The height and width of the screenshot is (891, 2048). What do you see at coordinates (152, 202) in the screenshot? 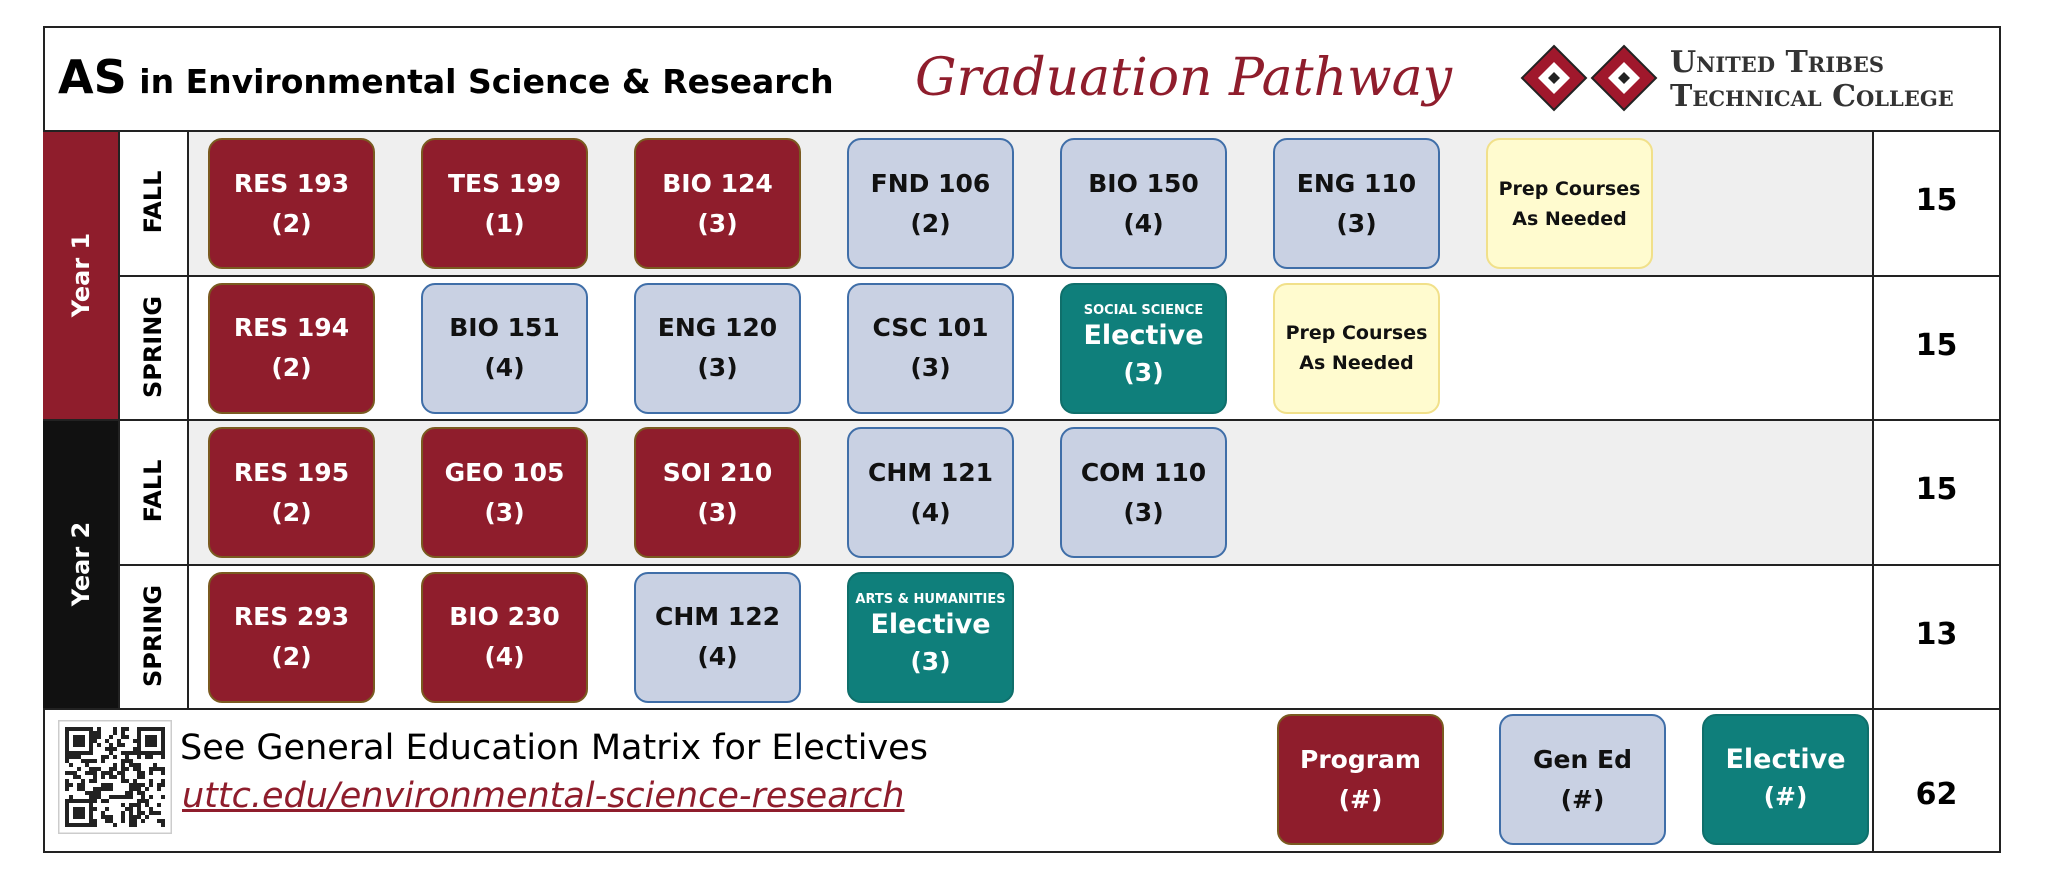
I see `term-label: FALL` at bounding box center [152, 202].